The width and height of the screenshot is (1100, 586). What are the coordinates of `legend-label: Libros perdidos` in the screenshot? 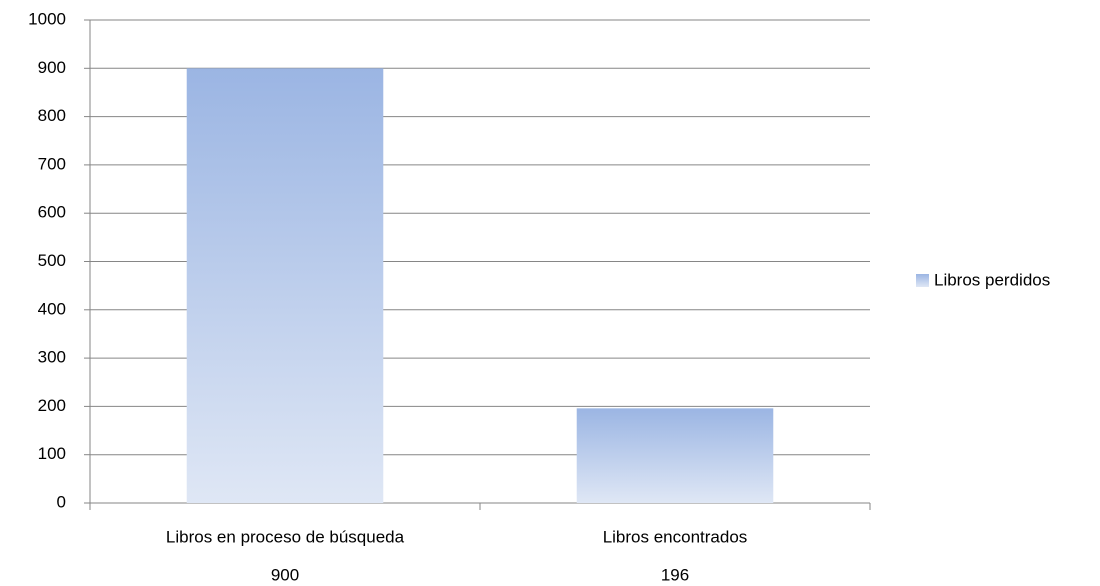 It's located at (992, 279).